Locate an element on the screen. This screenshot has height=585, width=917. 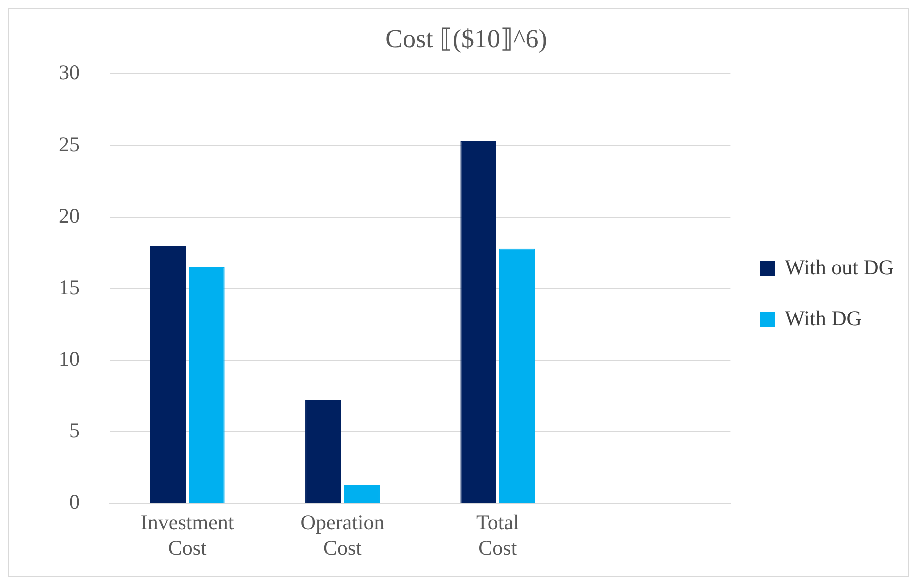
legend-label: With out DG is located at coordinates (839, 268).